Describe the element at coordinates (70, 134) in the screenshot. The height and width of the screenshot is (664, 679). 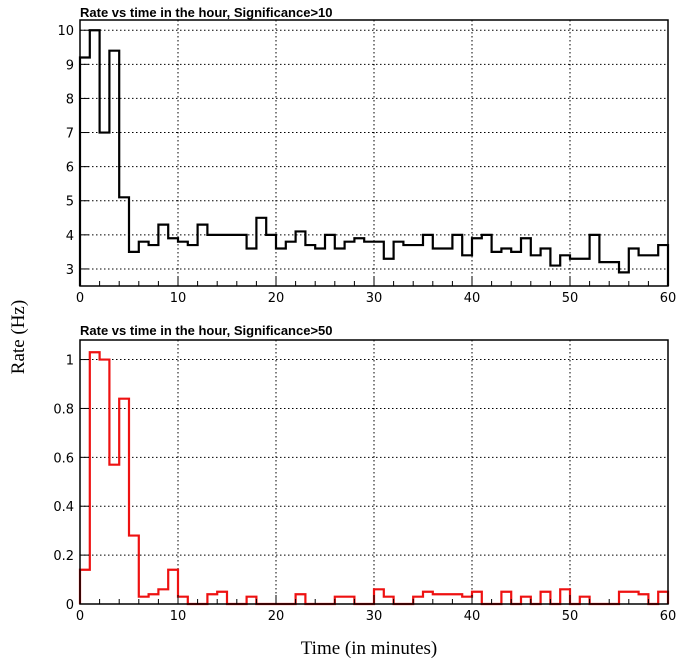
I see `y-tick-label: 7` at that location.